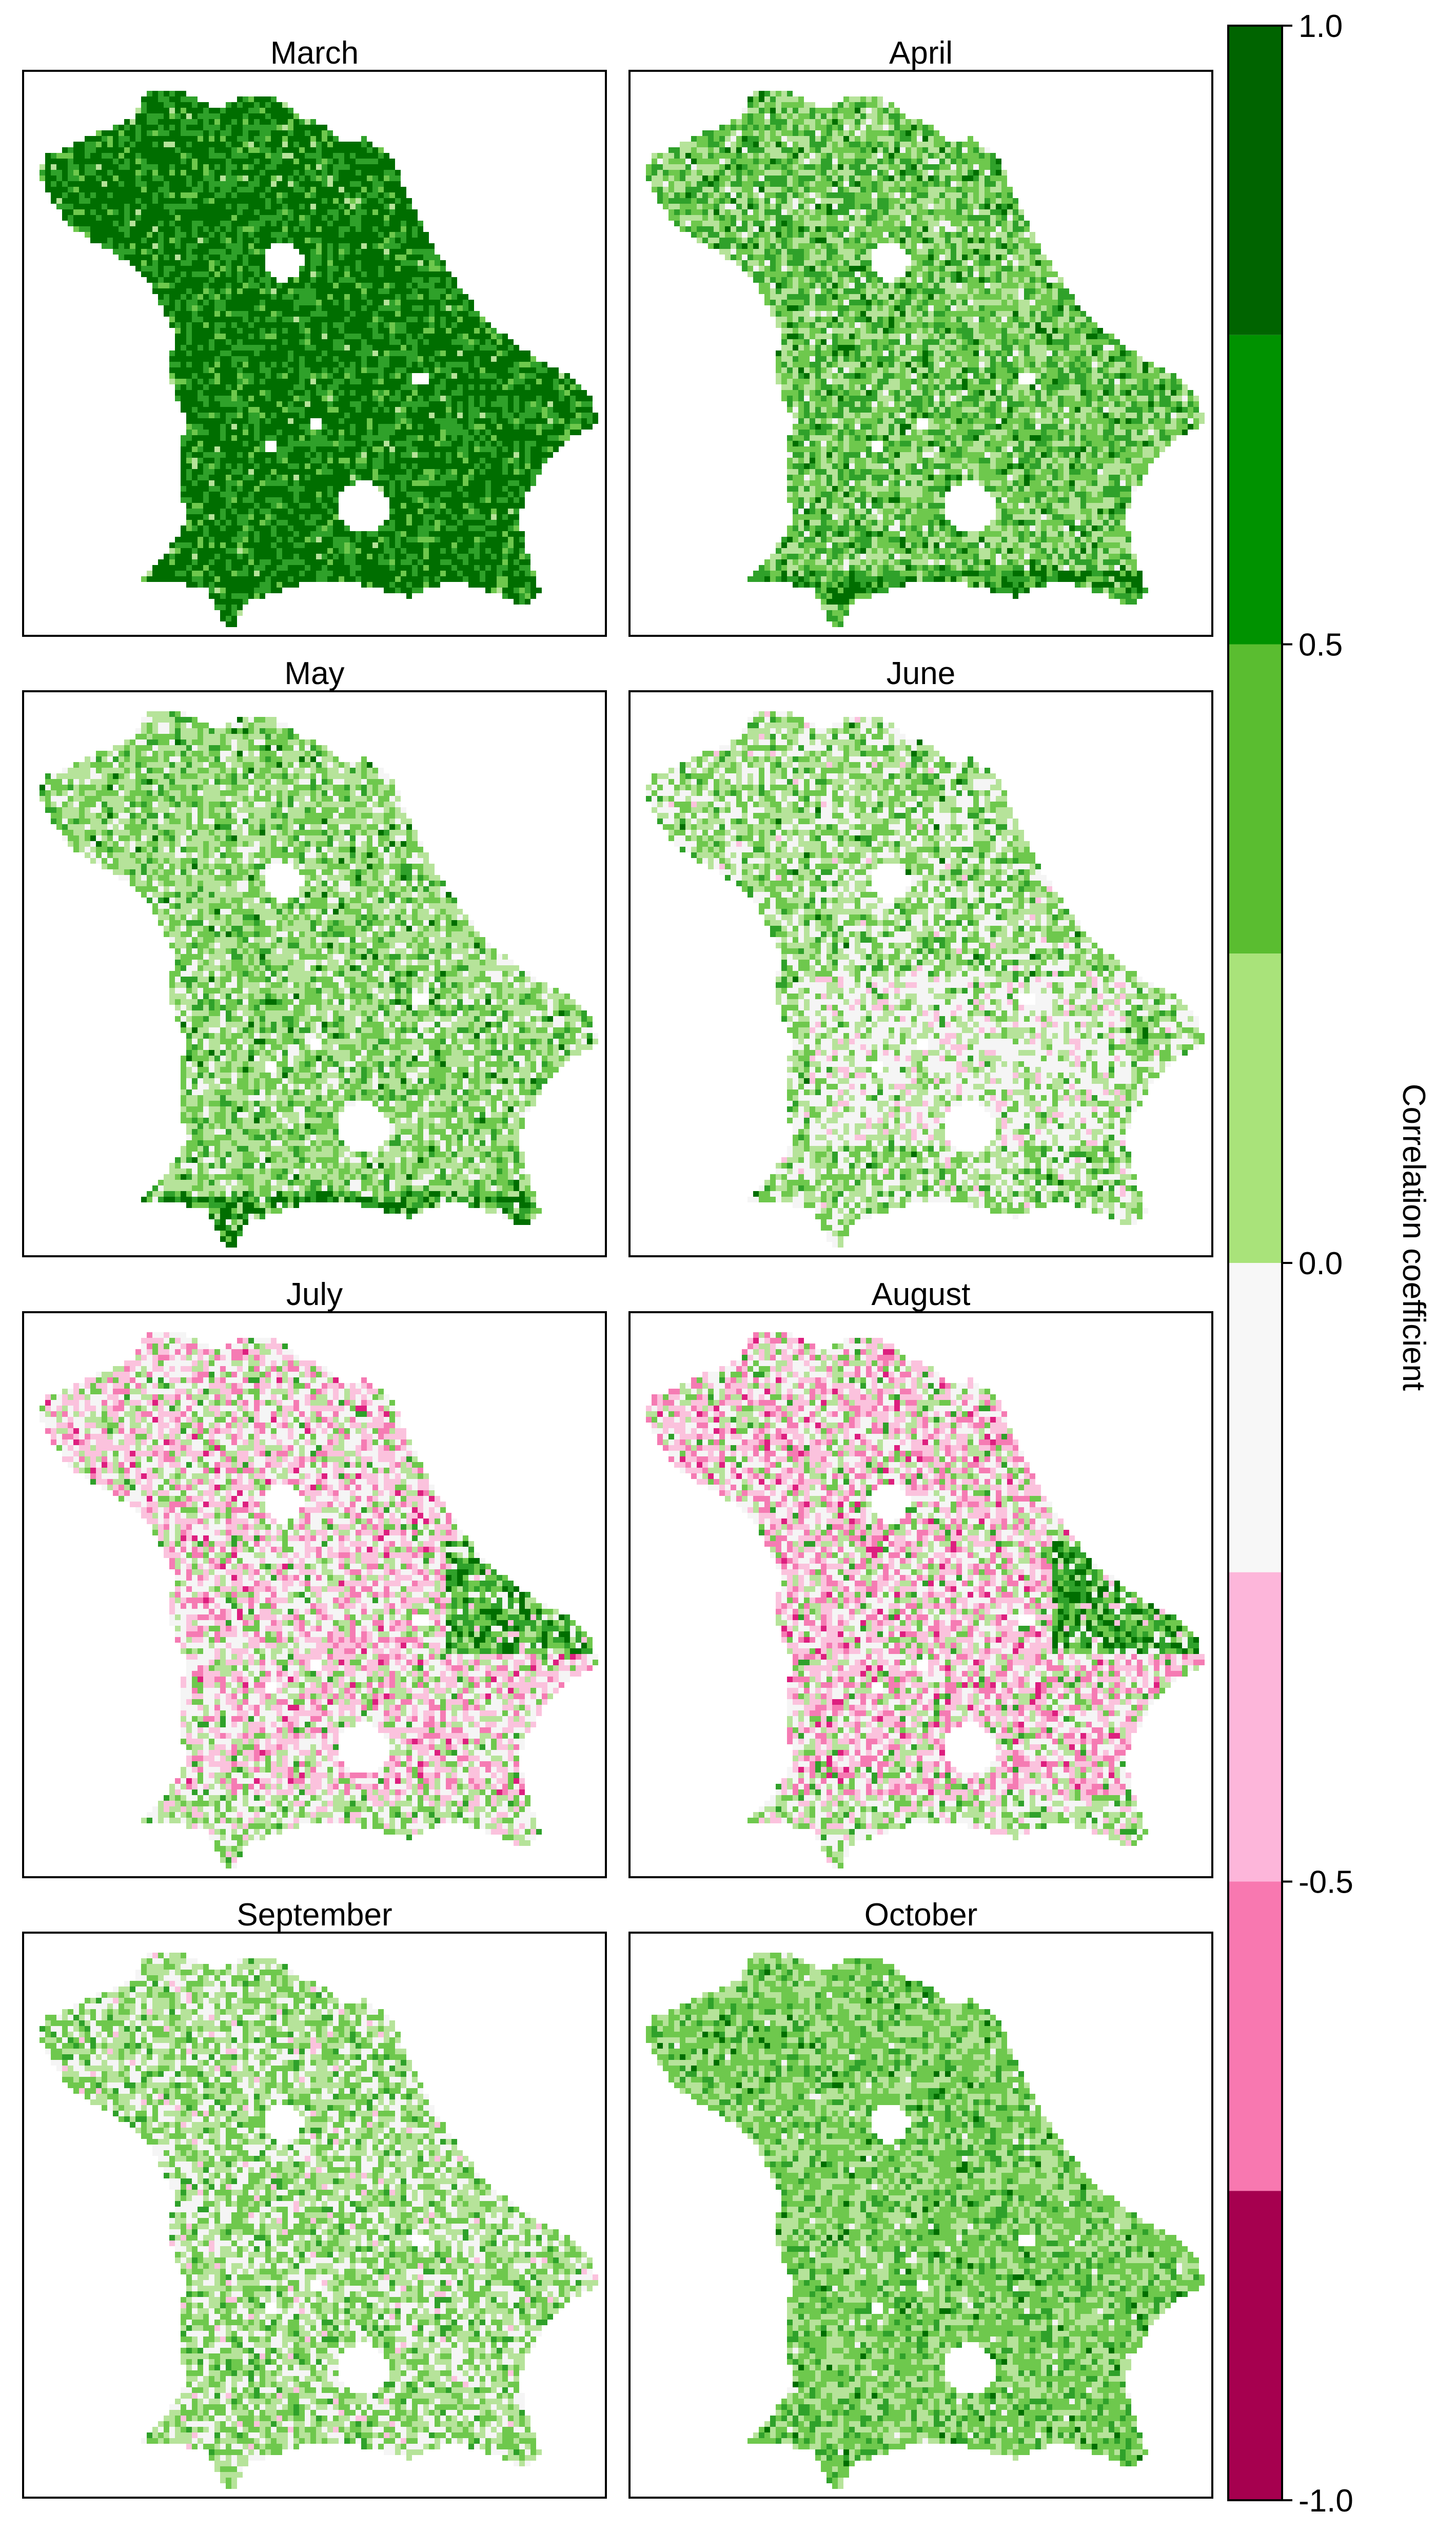 The width and height of the screenshot is (1456, 2531). Describe the element at coordinates (314, 1915) in the screenshot. I see `panel-title: September` at that location.